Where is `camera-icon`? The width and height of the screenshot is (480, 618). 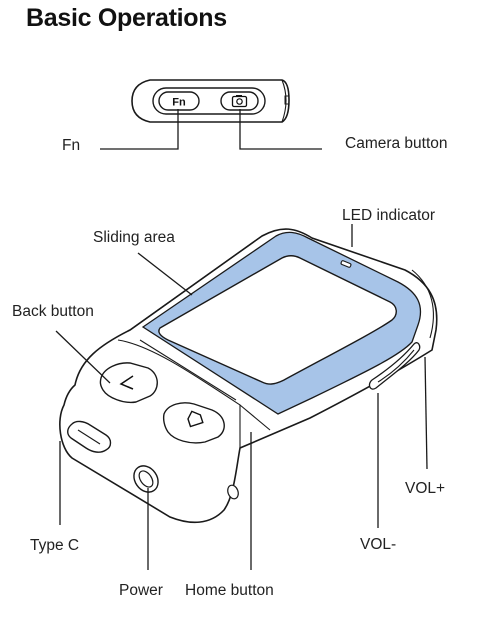
camera-icon is located at coordinates (239, 101).